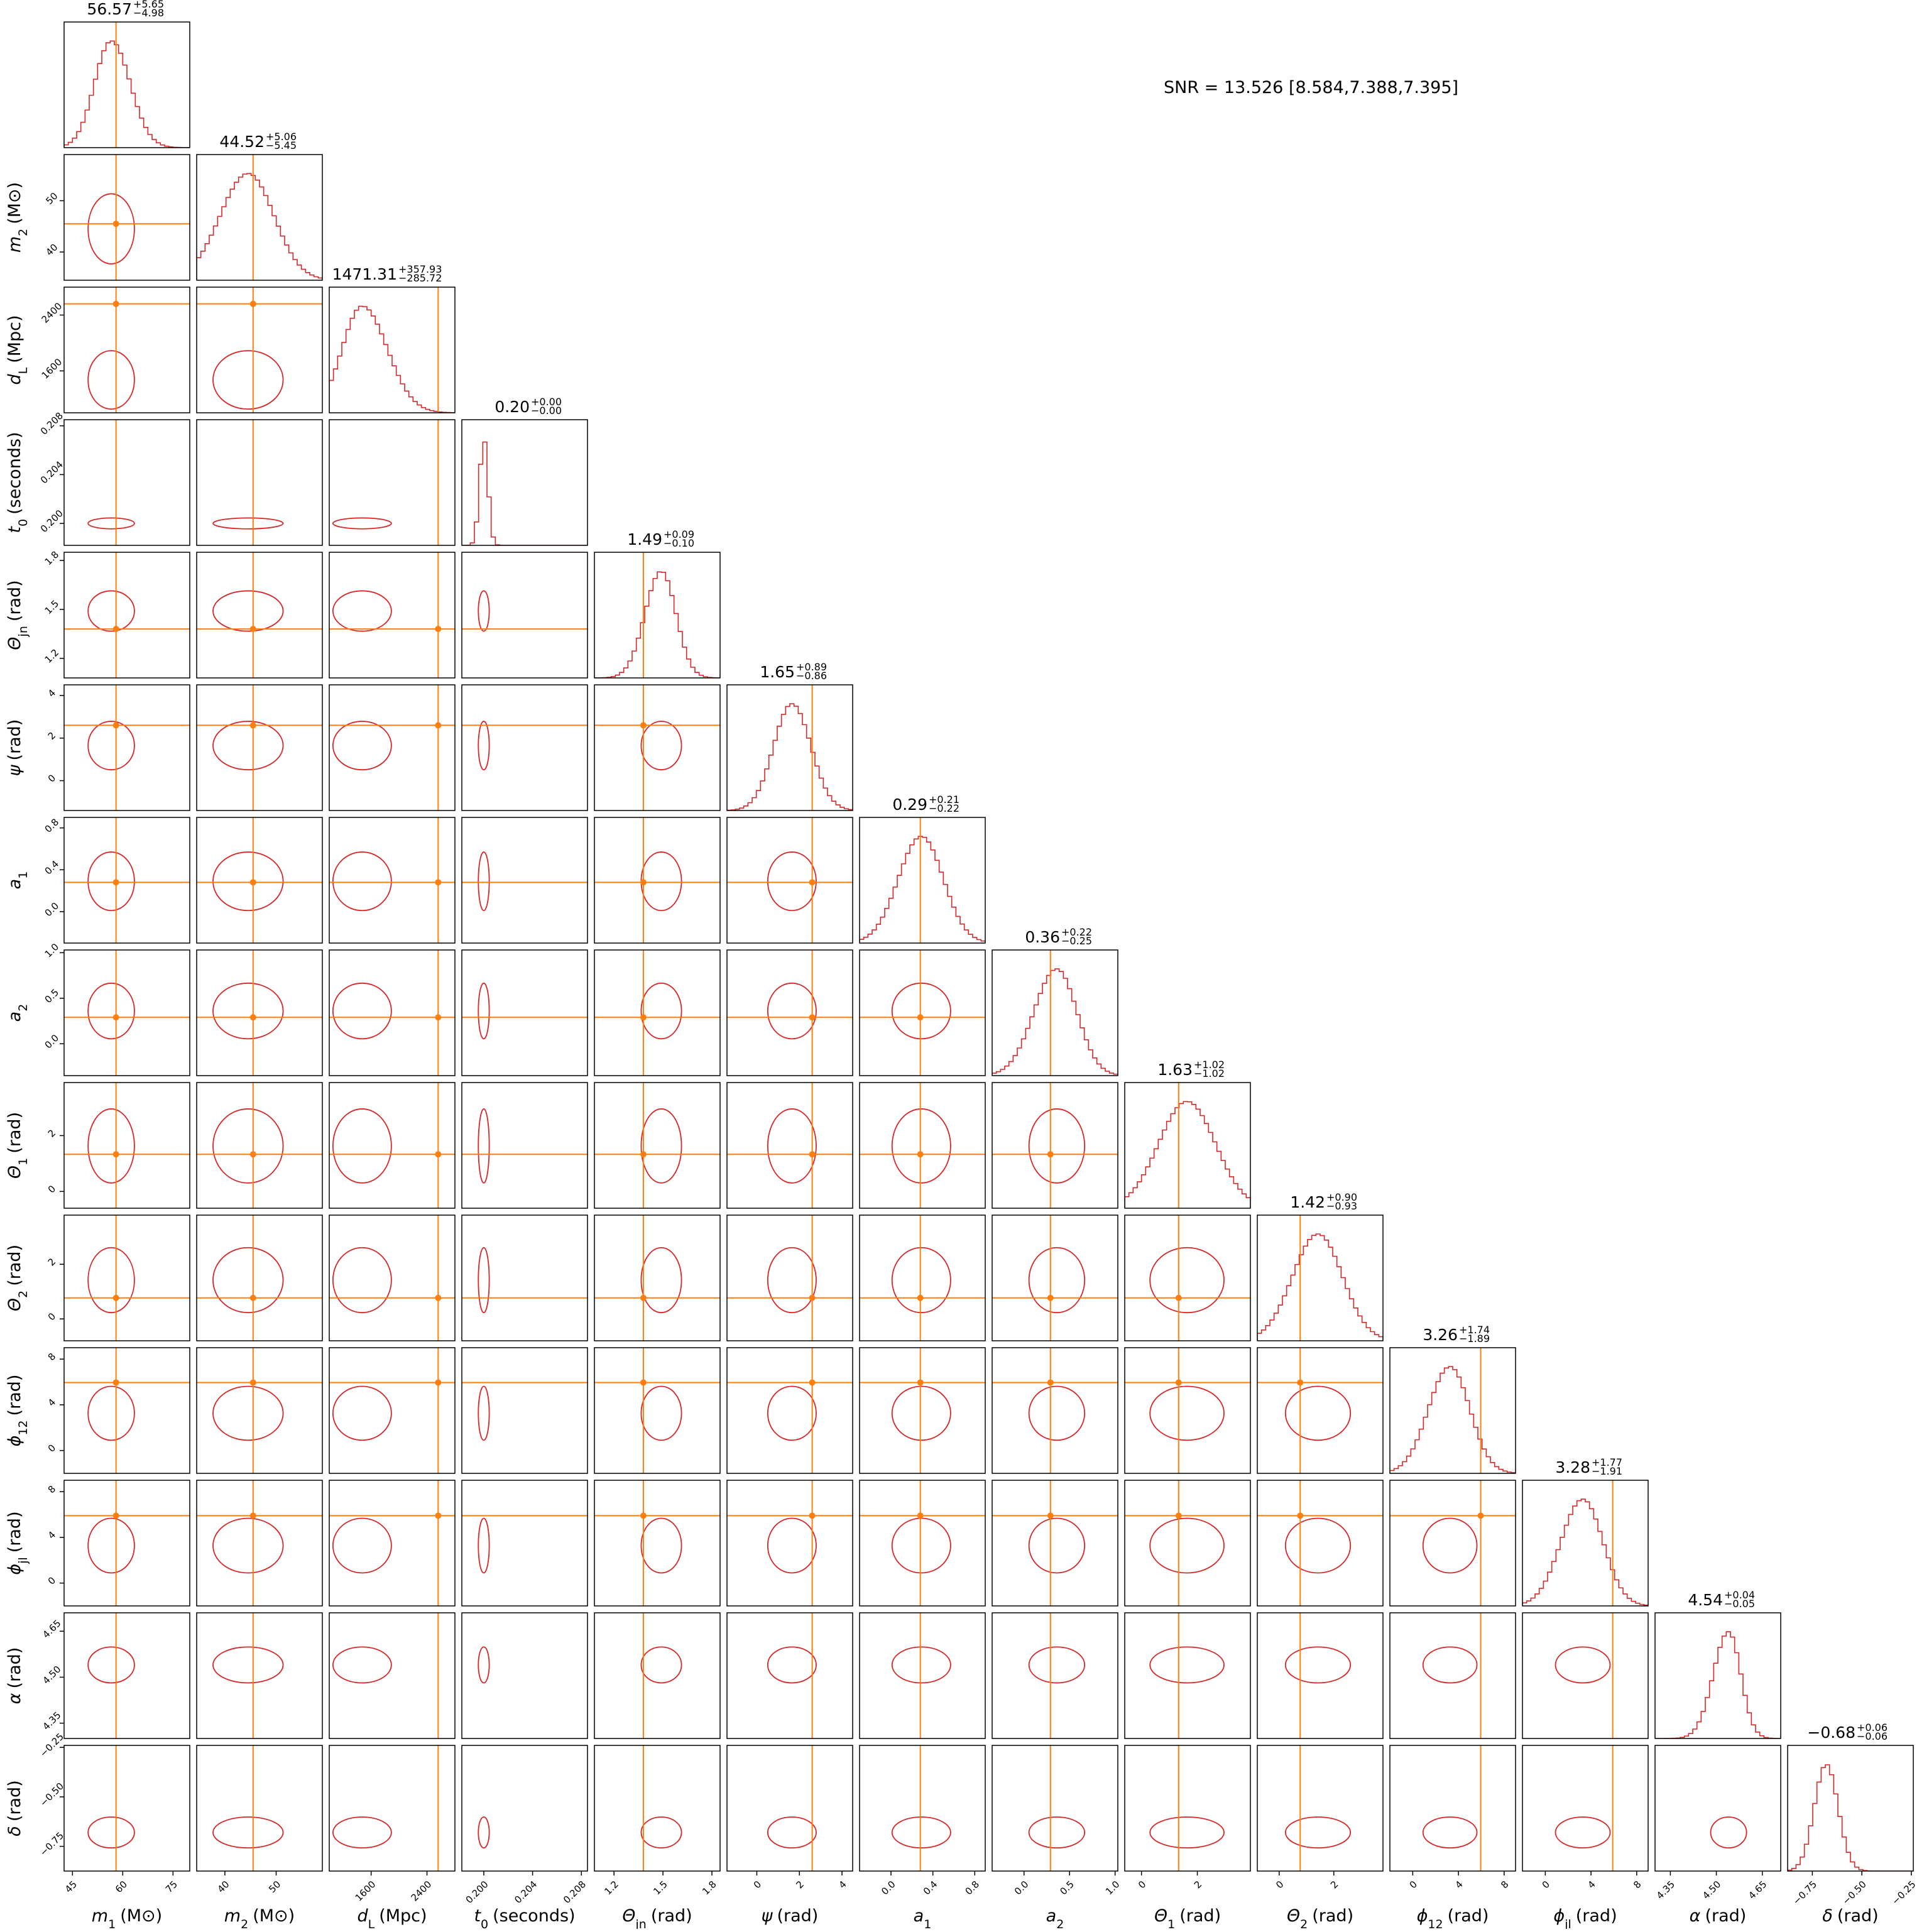 The width and height of the screenshot is (1929, 1932). Describe the element at coordinates (148, 5) in the screenshot. I see `title-plus: +5.65` at that location.